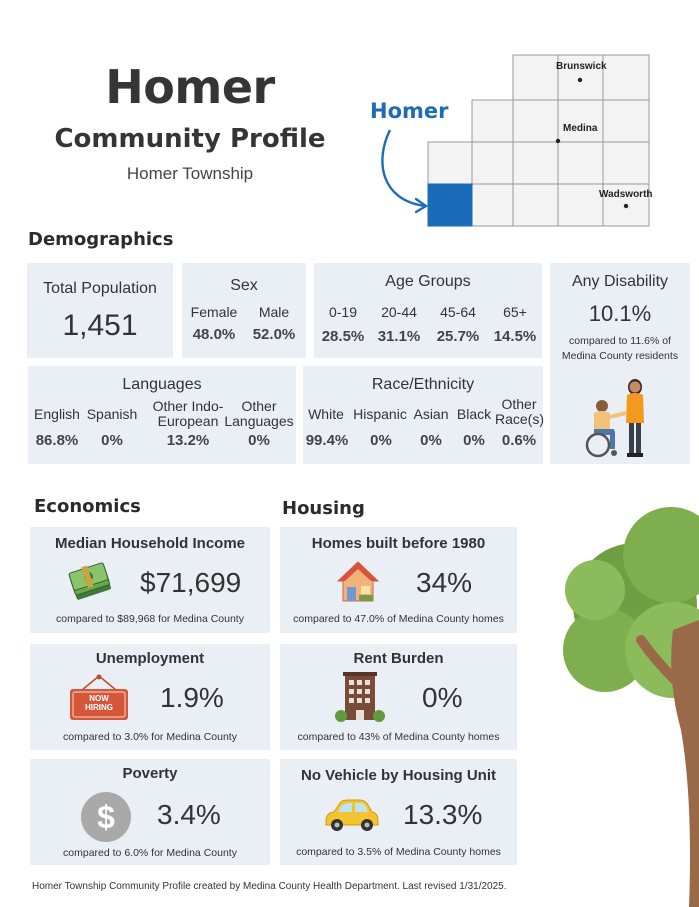 The width and height of the screenshot is (699, 907). What do you see at coordinates (515, 336) in the screenshot?
I see `age-65-plus-value: 14.5%` at bounding box center [515, 336].